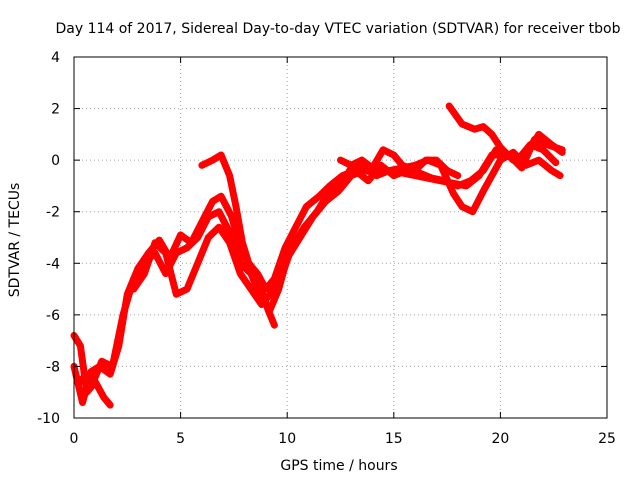 The width and height of the screenshot is (640, 480). What do you see at coordinates (500, 439) in the screenshot?
I see `x-tick-label: 20` at bounding box center [500, 439].